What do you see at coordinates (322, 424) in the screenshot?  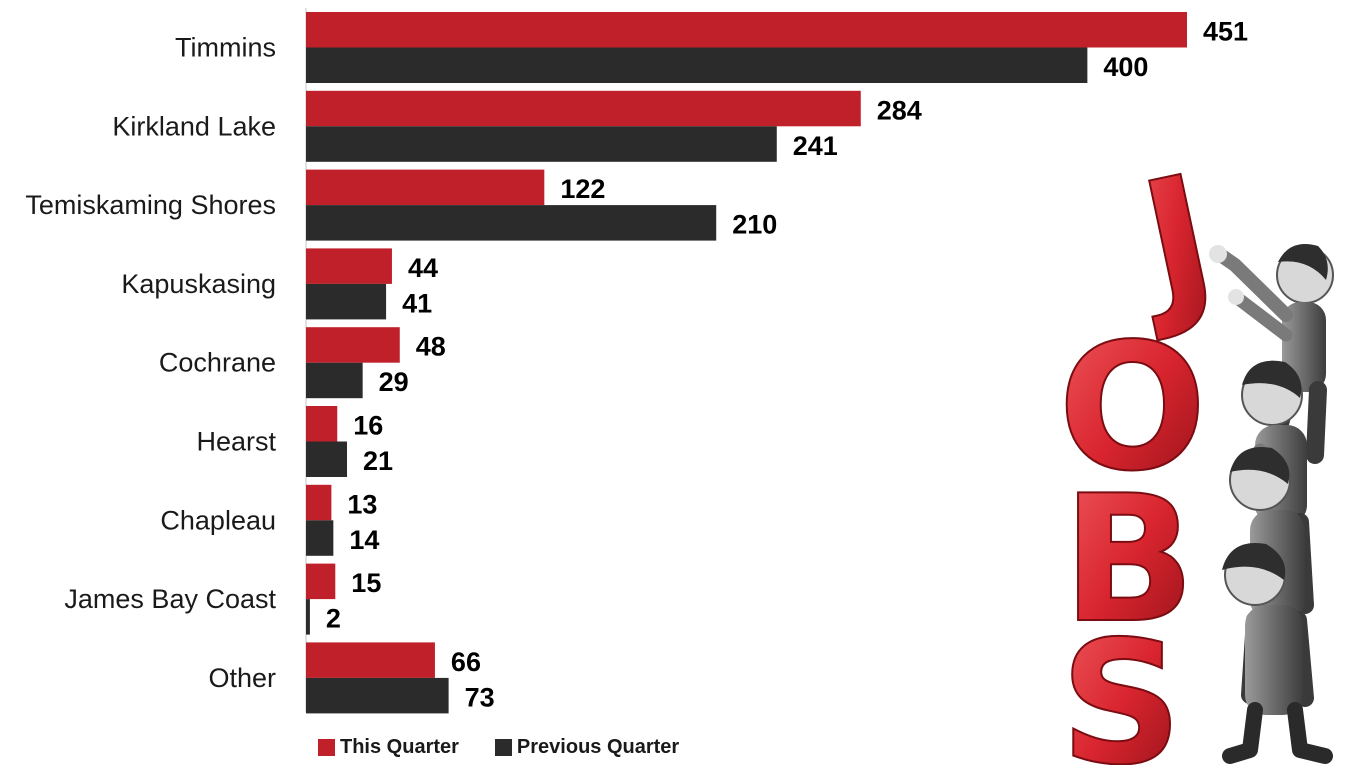 I see `bar-this-quarter-hearst` at bounding box center [322, 424].